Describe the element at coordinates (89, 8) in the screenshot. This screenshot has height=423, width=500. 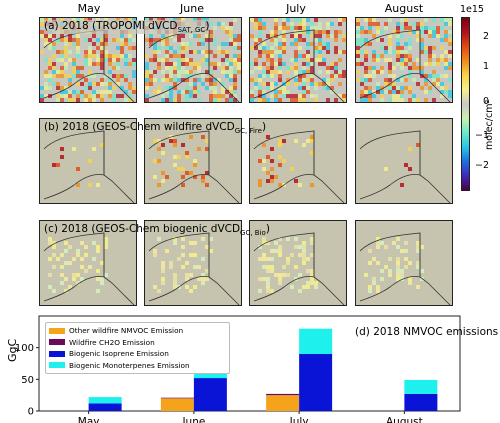
I see `month-header-may: May` at that location.